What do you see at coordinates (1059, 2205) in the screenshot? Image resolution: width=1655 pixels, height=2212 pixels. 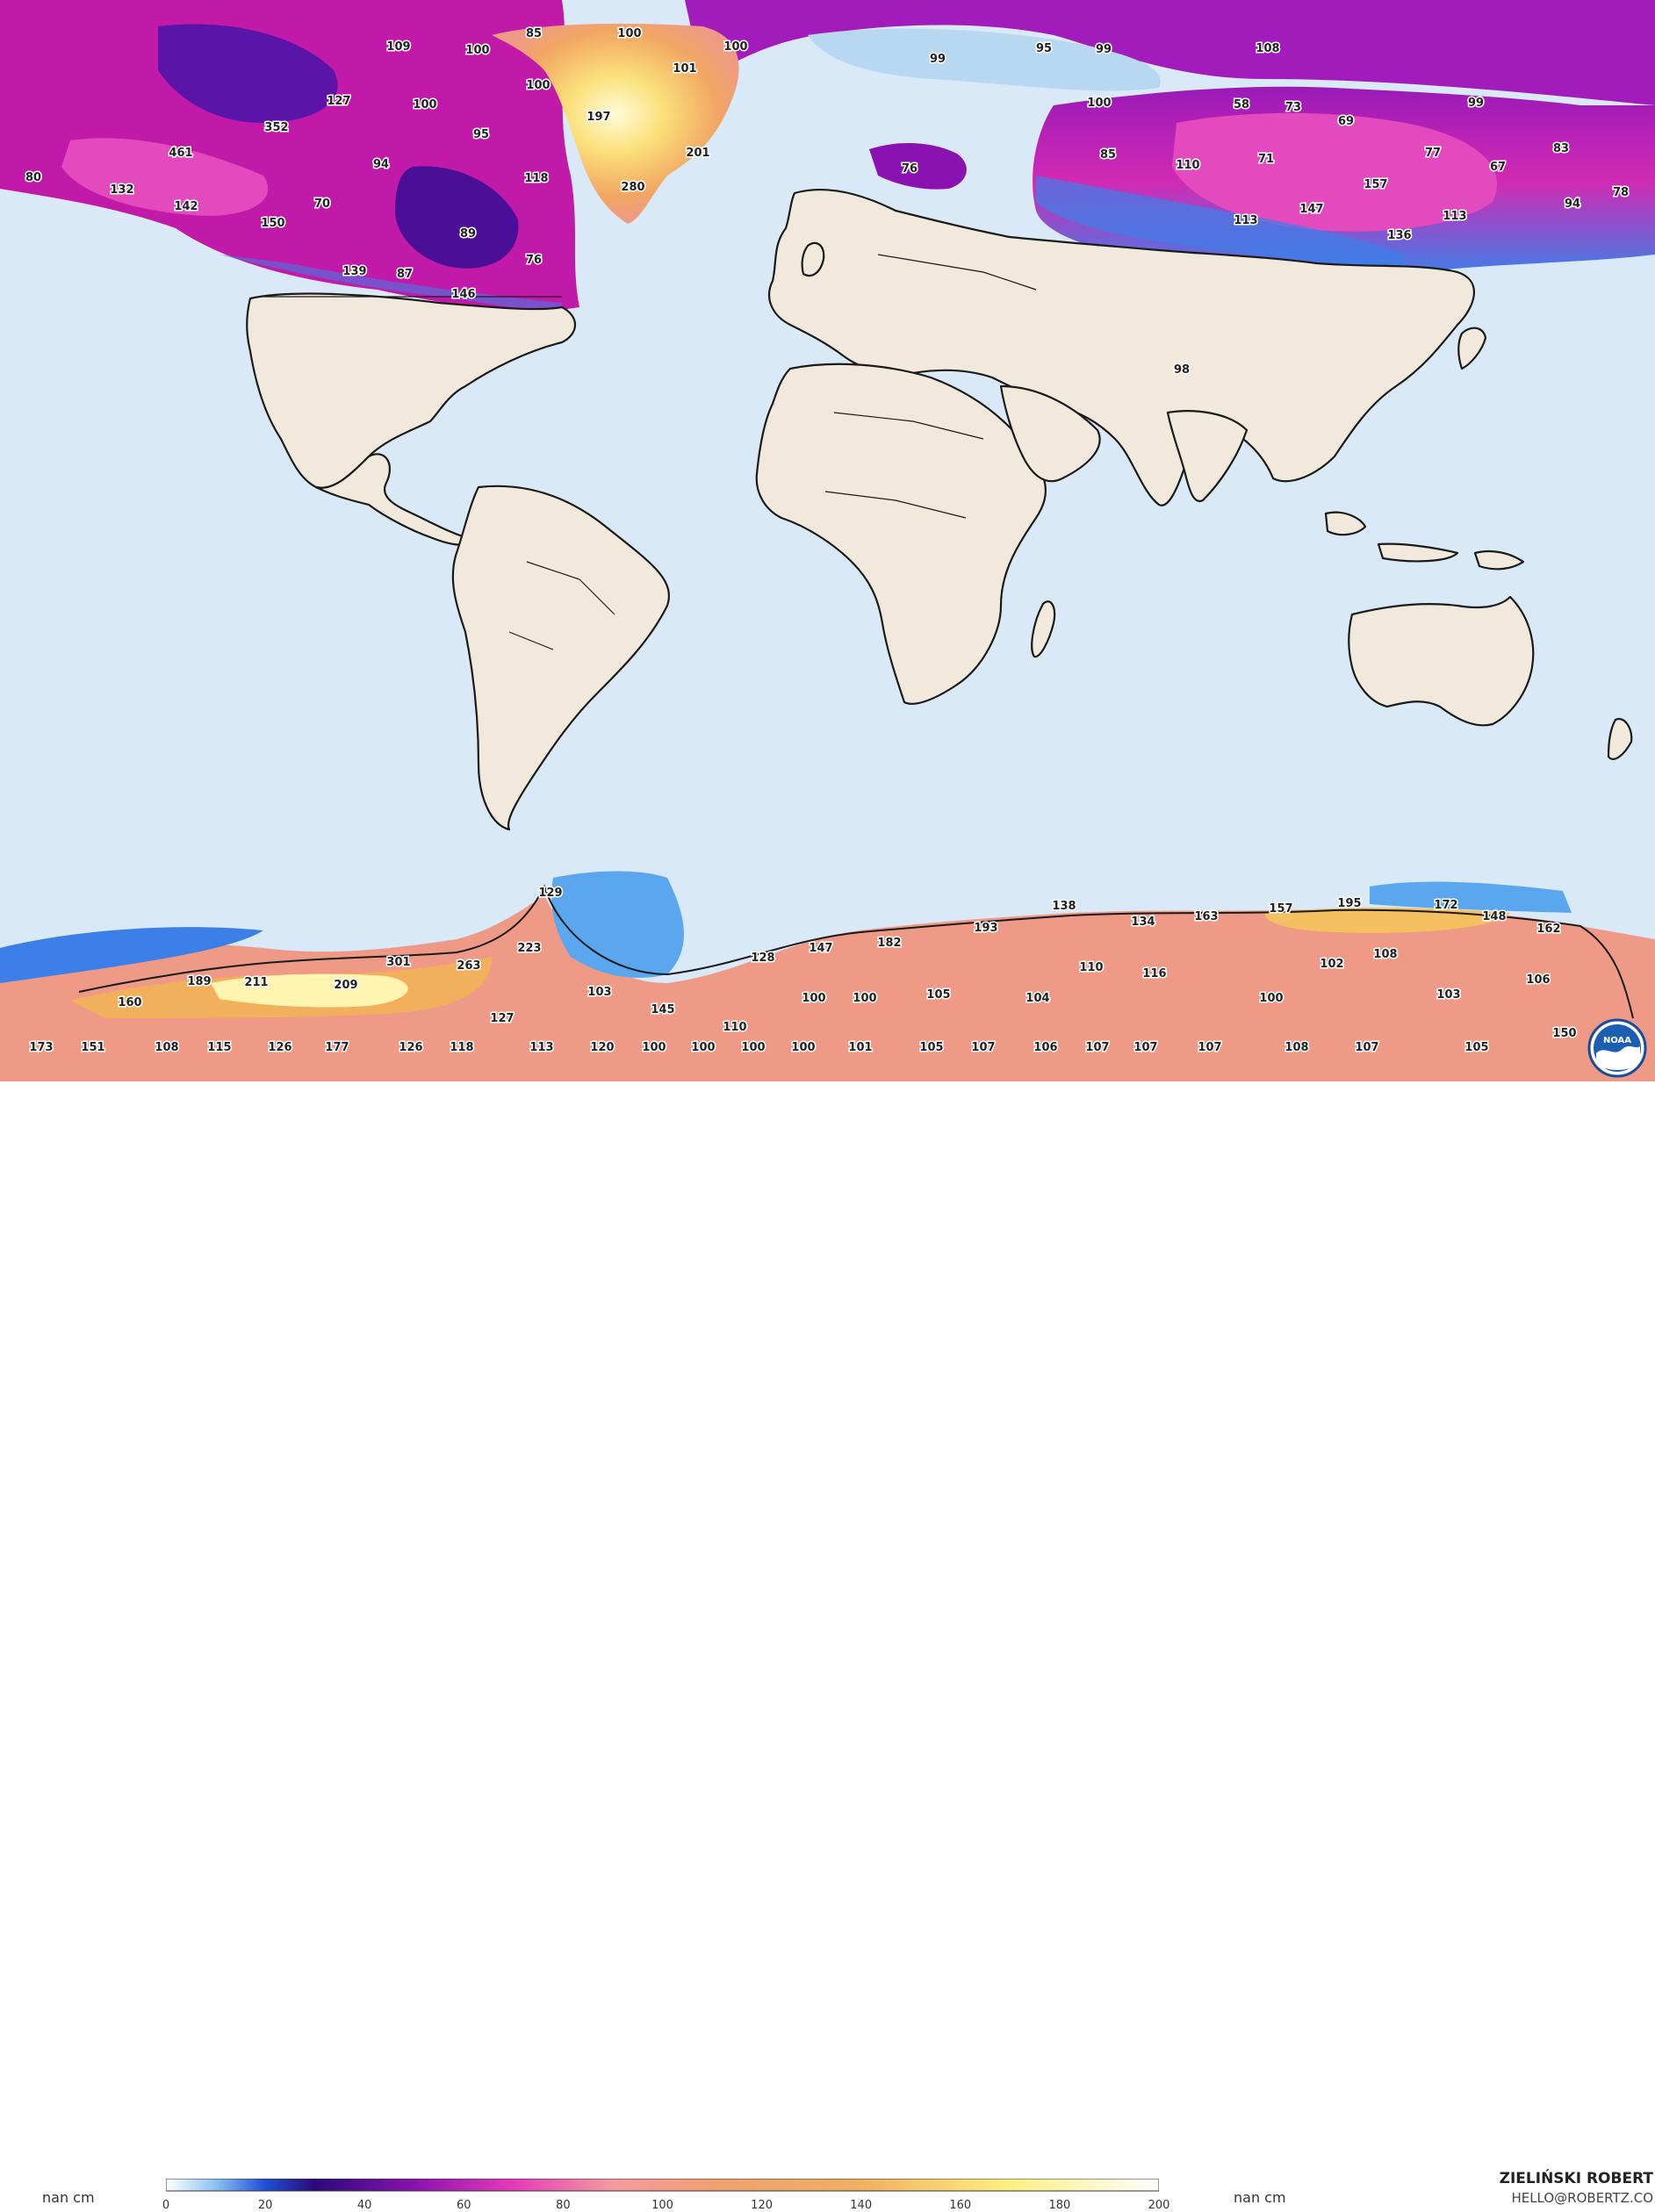 I see `colorbar-tick: 180` at bounding box center [1059, 2205].